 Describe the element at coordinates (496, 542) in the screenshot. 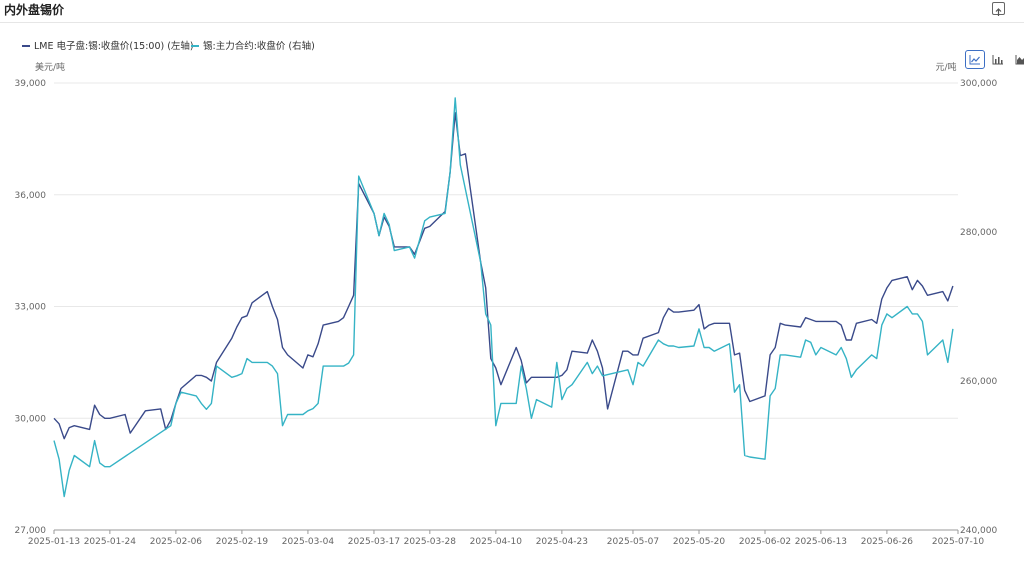

I see `x-tick-label: 2025-04-10` at that location.